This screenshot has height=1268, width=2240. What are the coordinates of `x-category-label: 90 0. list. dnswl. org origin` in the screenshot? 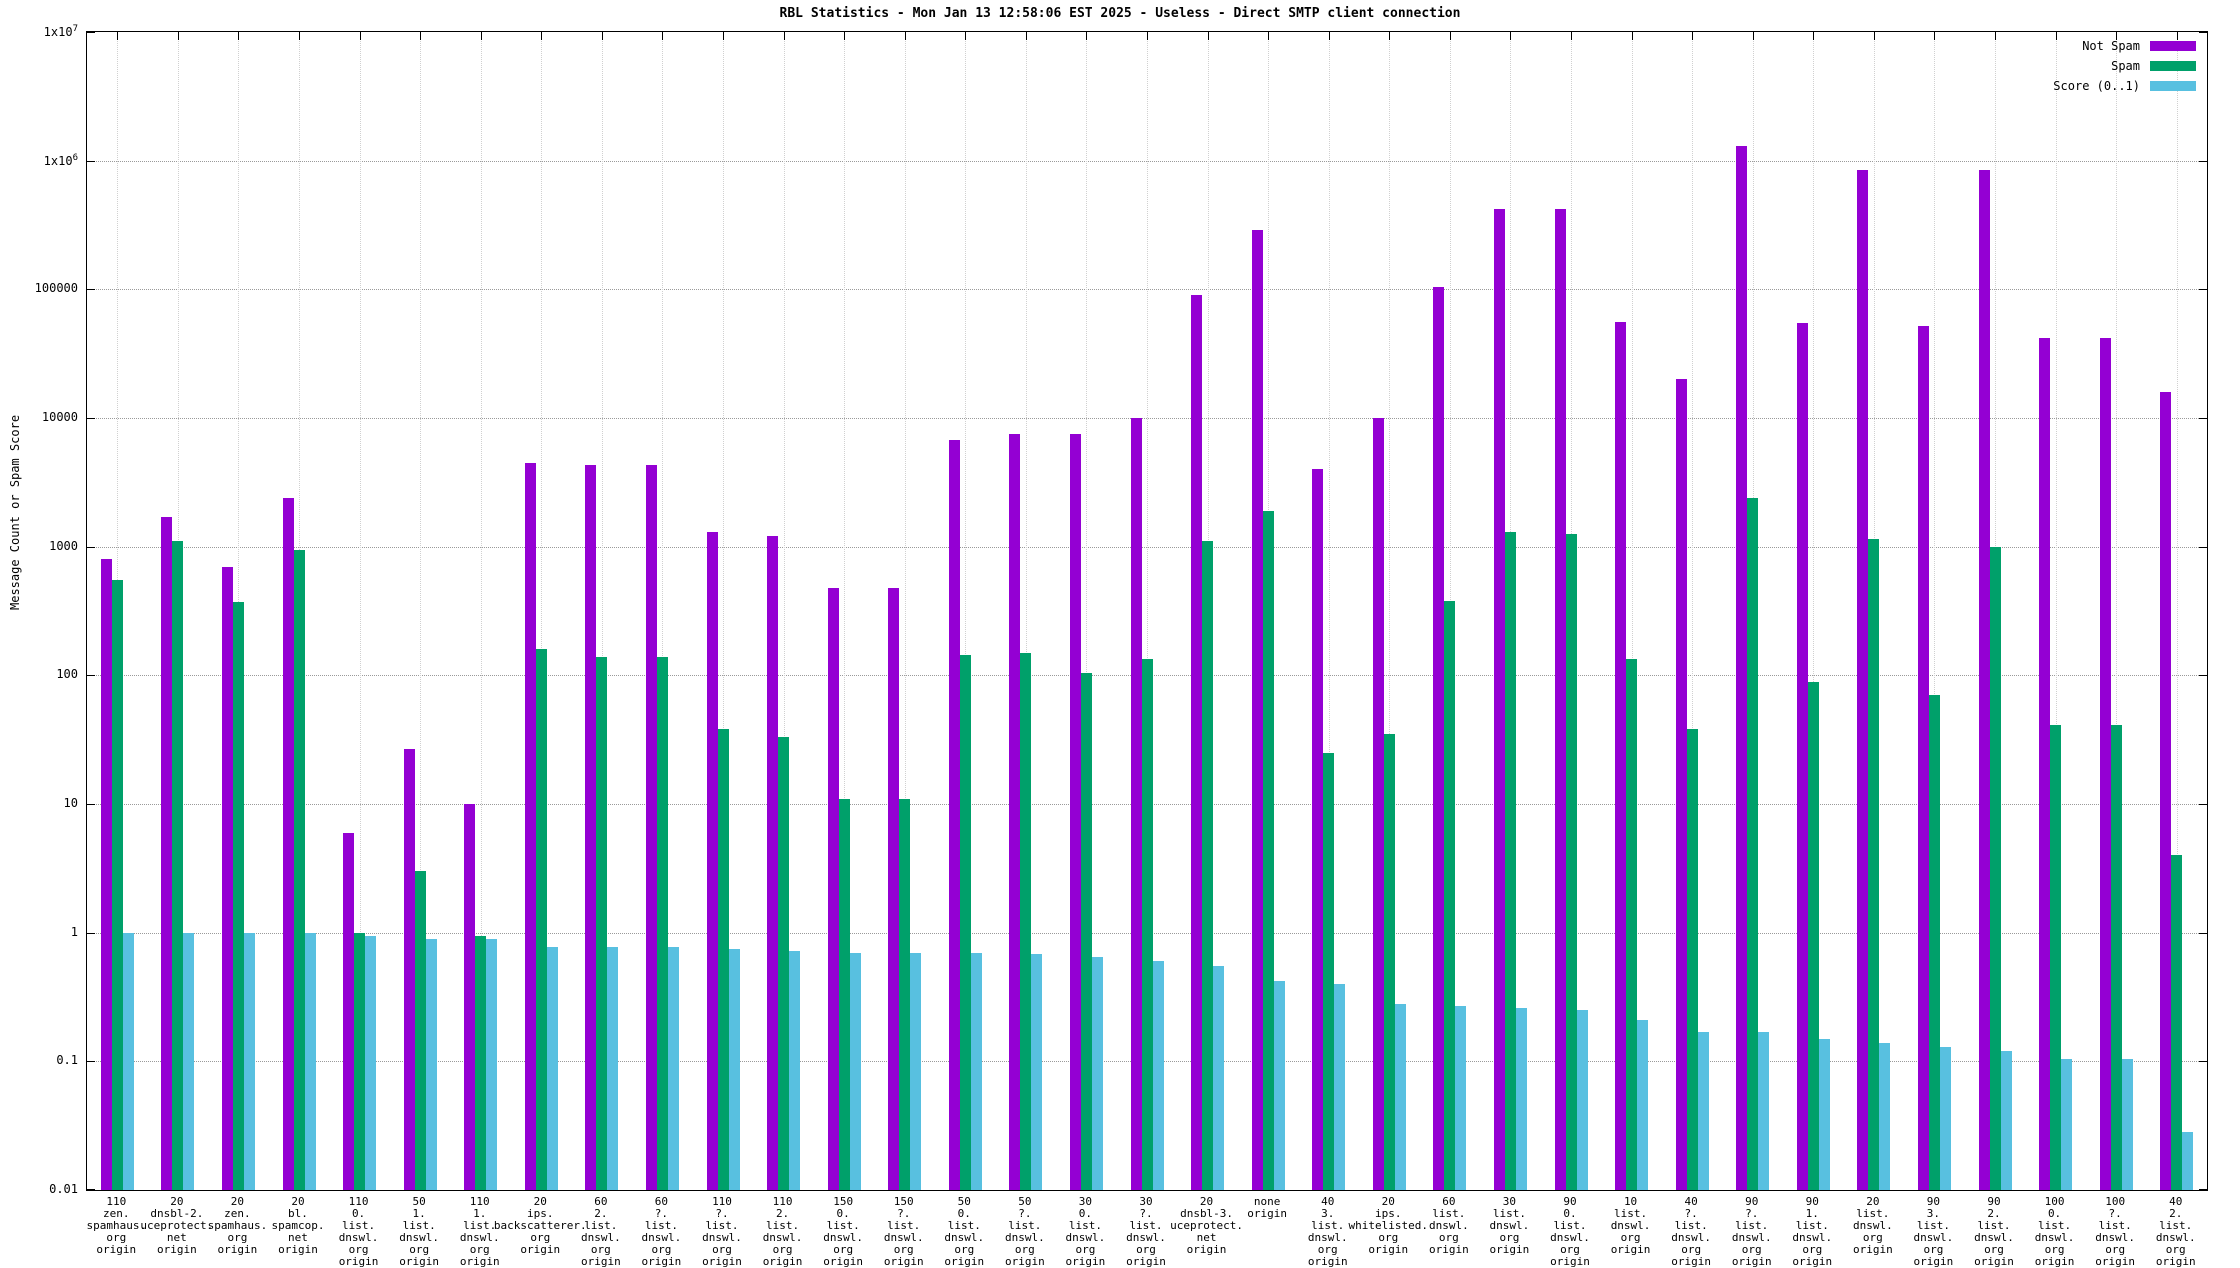 It's located at (1570, 1231).